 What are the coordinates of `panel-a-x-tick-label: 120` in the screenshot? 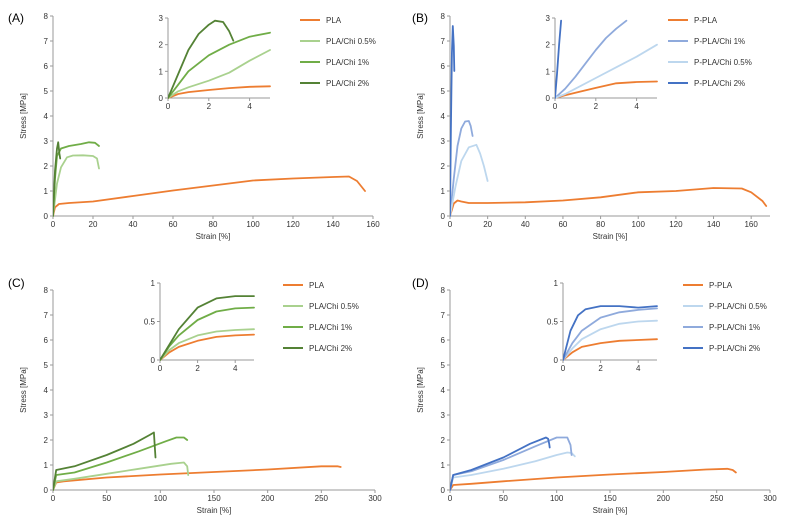 It's located at (293, 224).